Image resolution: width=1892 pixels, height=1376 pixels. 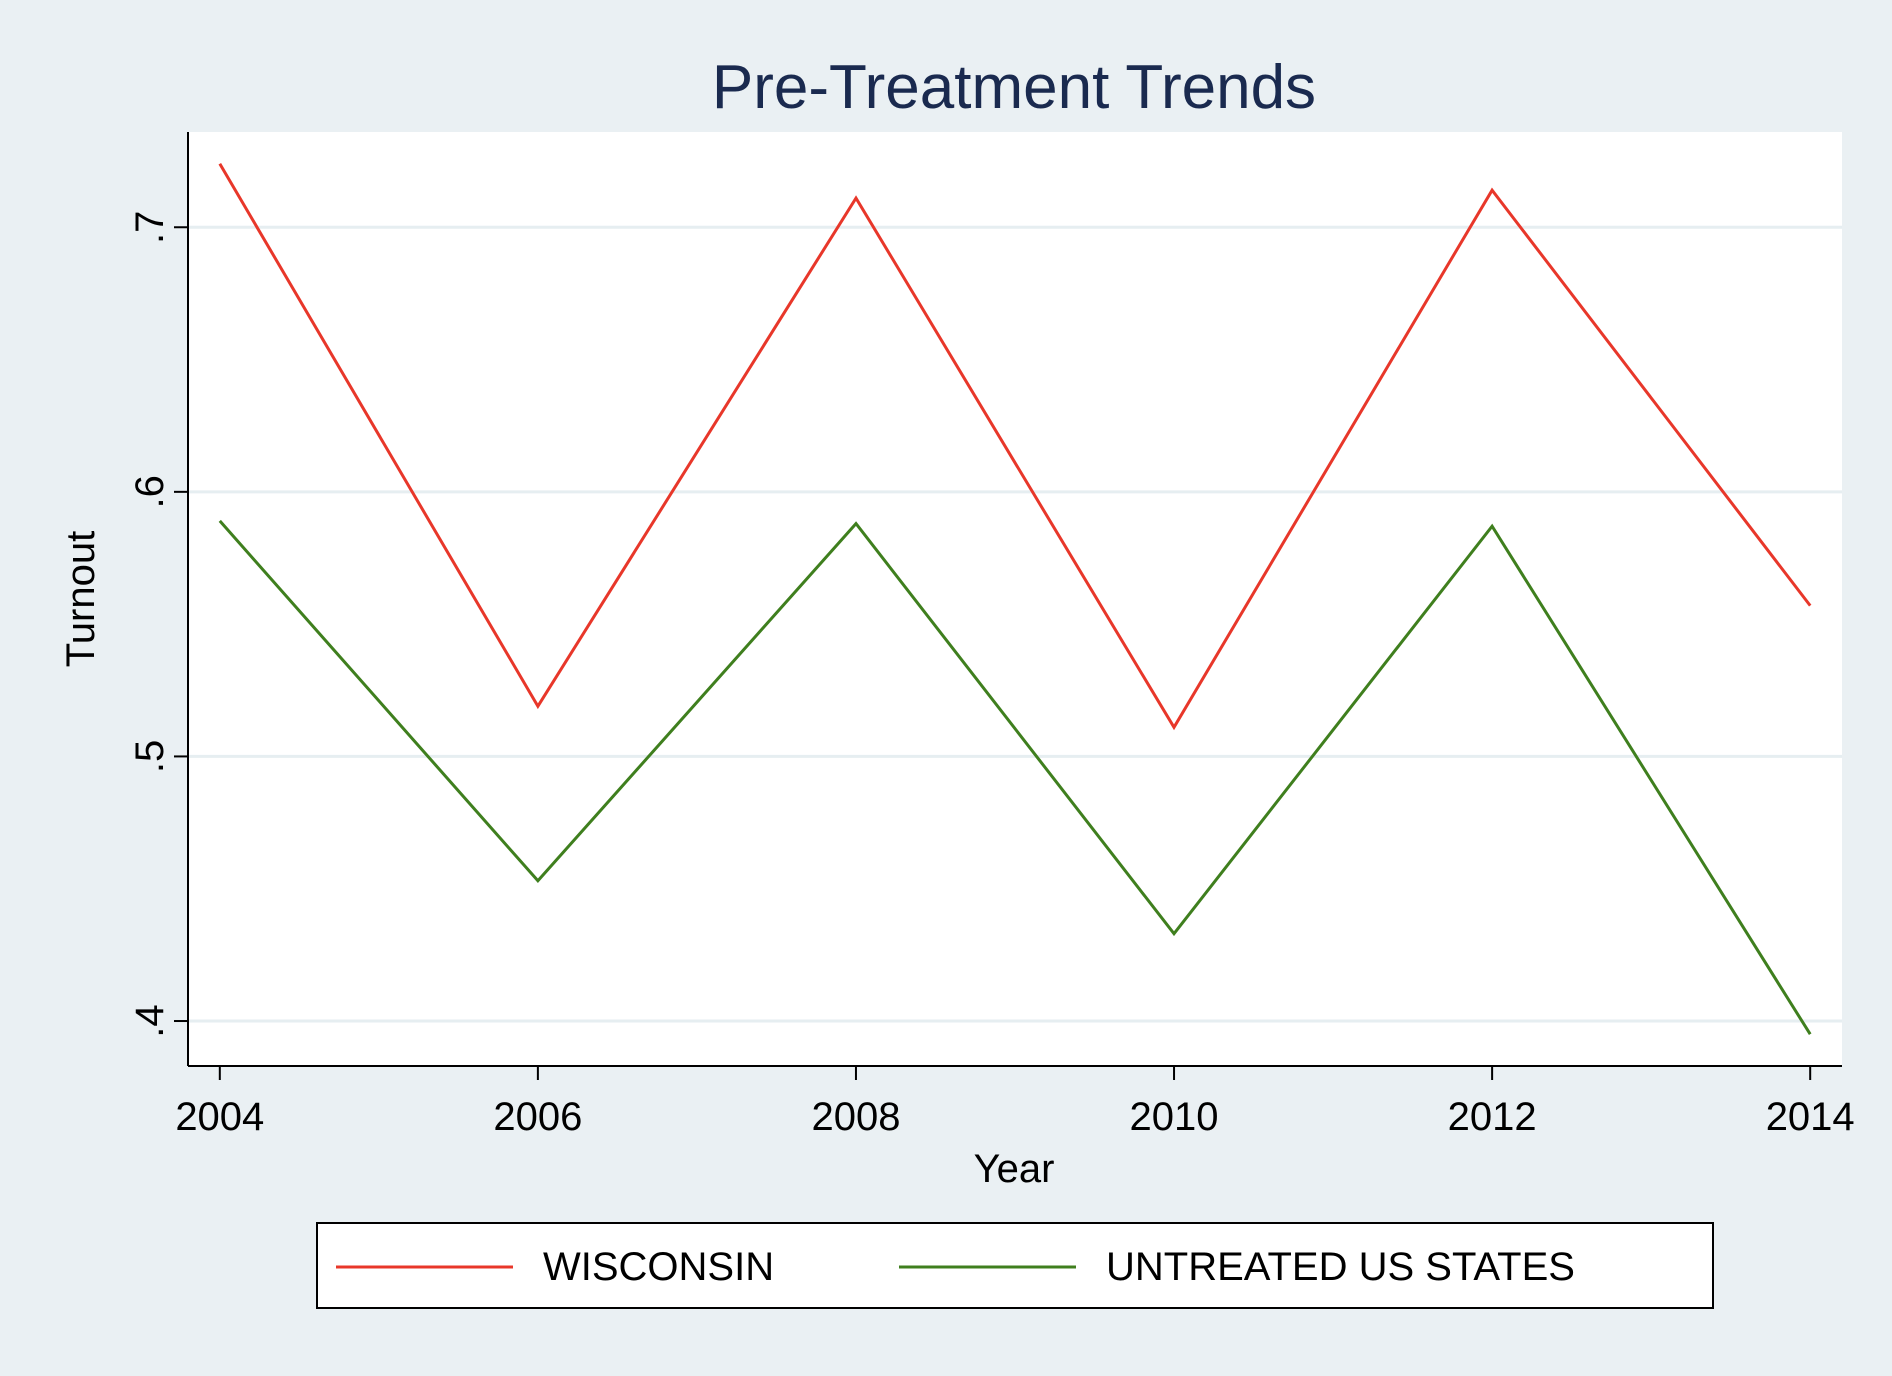 What do you see at coordinates (1015, 1265) in the screenshot?
I see `legend: WISCONSIN UNTREATED US STATES` at bounding box center [1015, 1265].